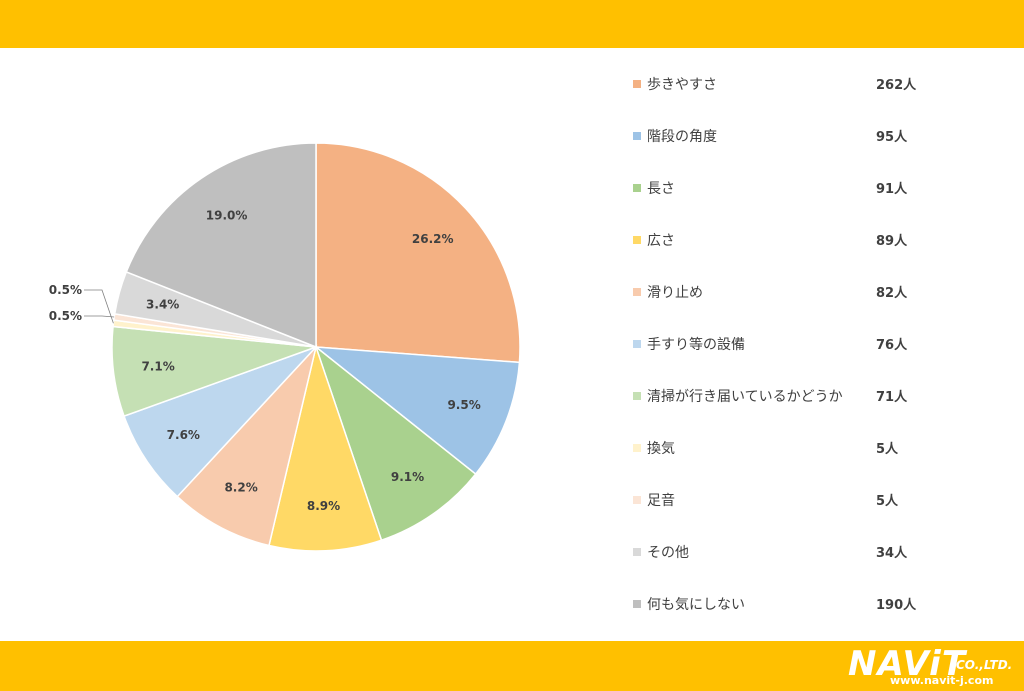  Describe the element at coordinates (696, 345) in the screenshot. I see `legend-label: 手すり等の設備` at that location.